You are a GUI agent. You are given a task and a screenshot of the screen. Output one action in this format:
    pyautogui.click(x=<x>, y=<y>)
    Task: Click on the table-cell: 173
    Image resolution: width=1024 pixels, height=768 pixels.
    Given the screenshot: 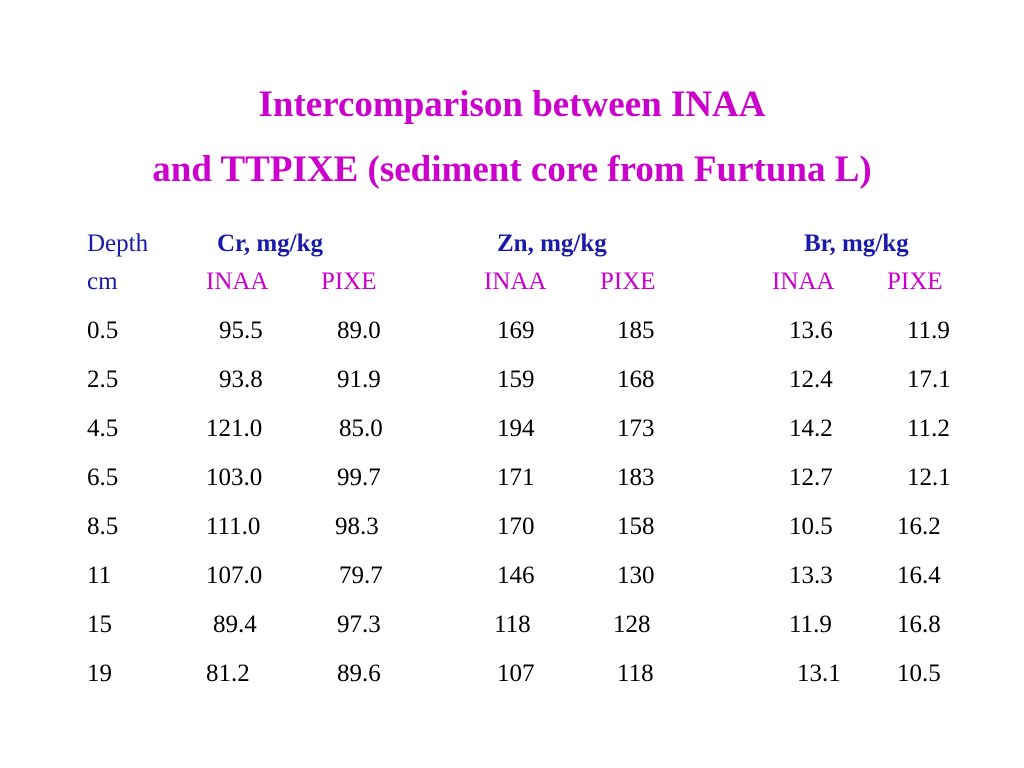 What is the action you would take?
    pyautogui.click(x=636, y=428)
    